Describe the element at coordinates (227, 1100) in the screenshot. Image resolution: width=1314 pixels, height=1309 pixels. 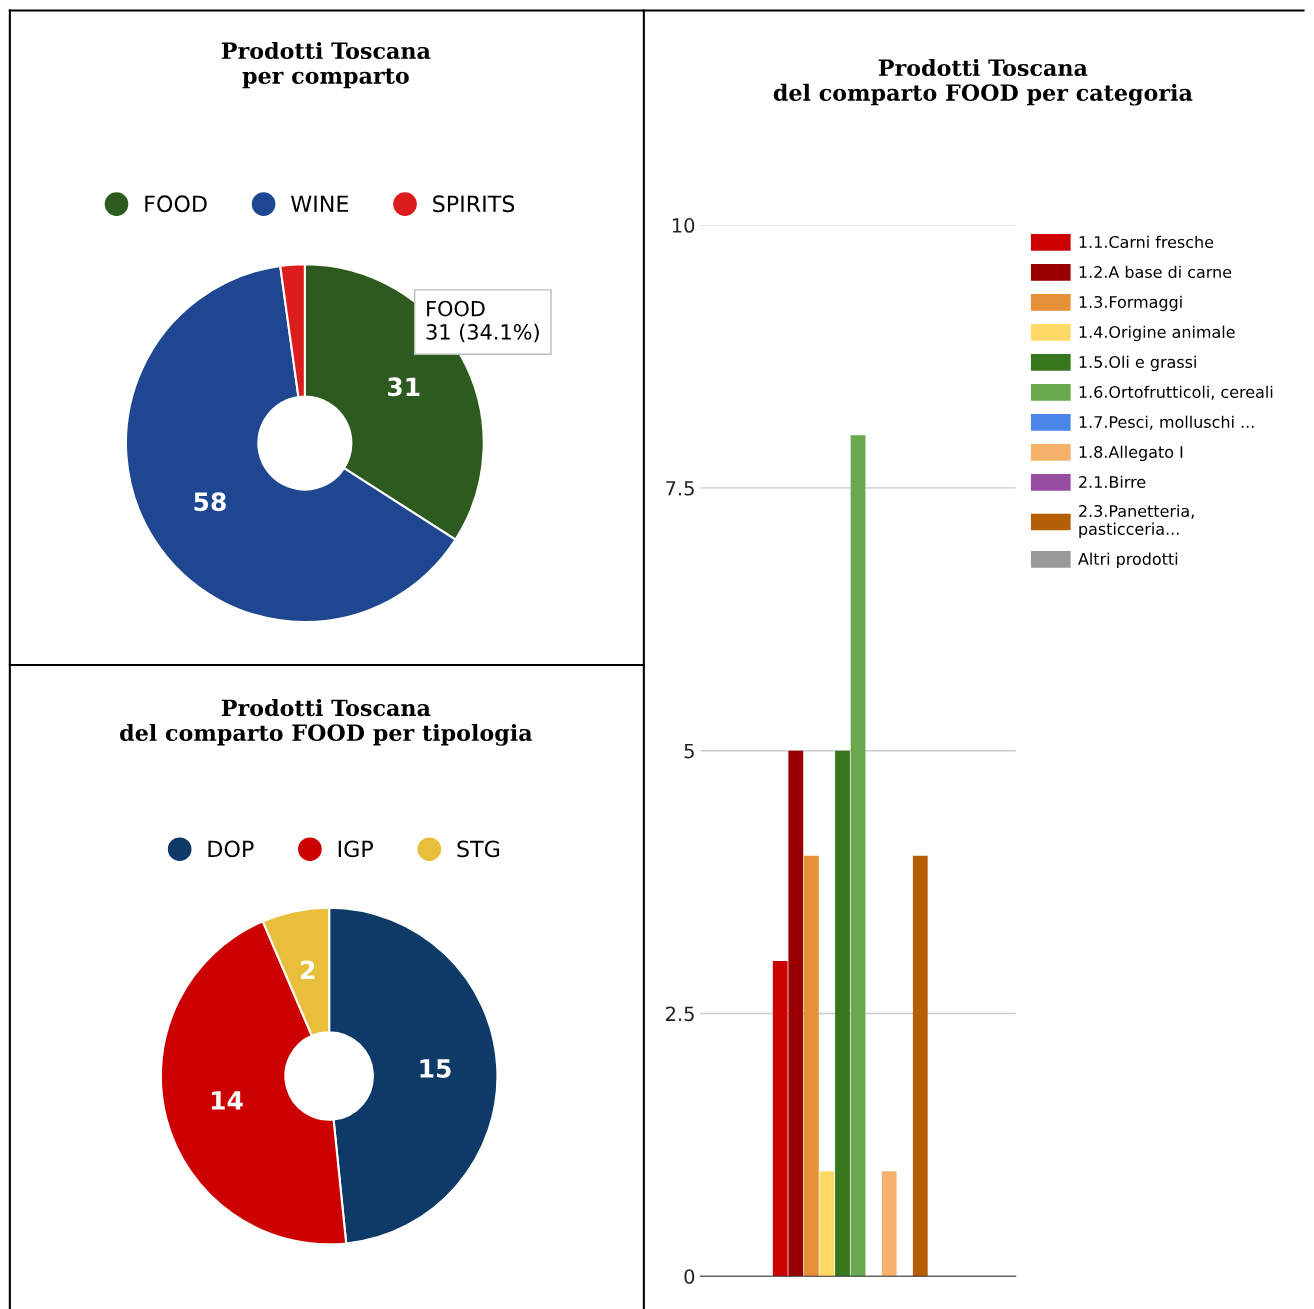
I see `data-label: 14` at that location.